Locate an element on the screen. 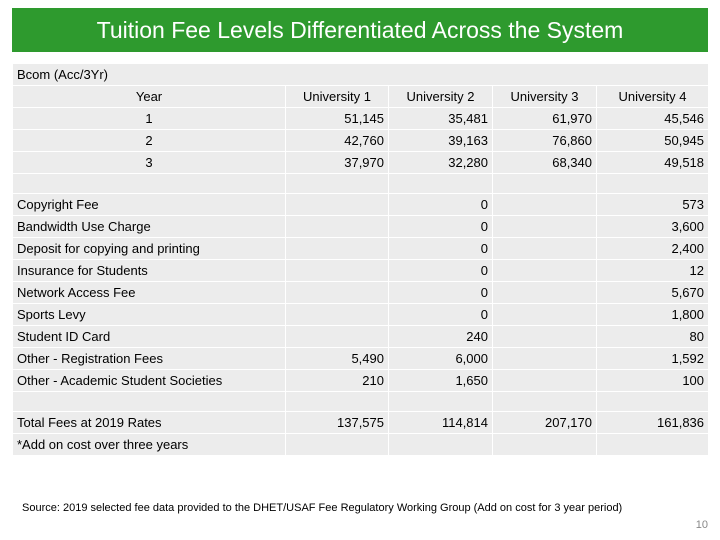 The image size is (720, 540). total-row: *Add on cost over three years is located at coordinates (361, 444).